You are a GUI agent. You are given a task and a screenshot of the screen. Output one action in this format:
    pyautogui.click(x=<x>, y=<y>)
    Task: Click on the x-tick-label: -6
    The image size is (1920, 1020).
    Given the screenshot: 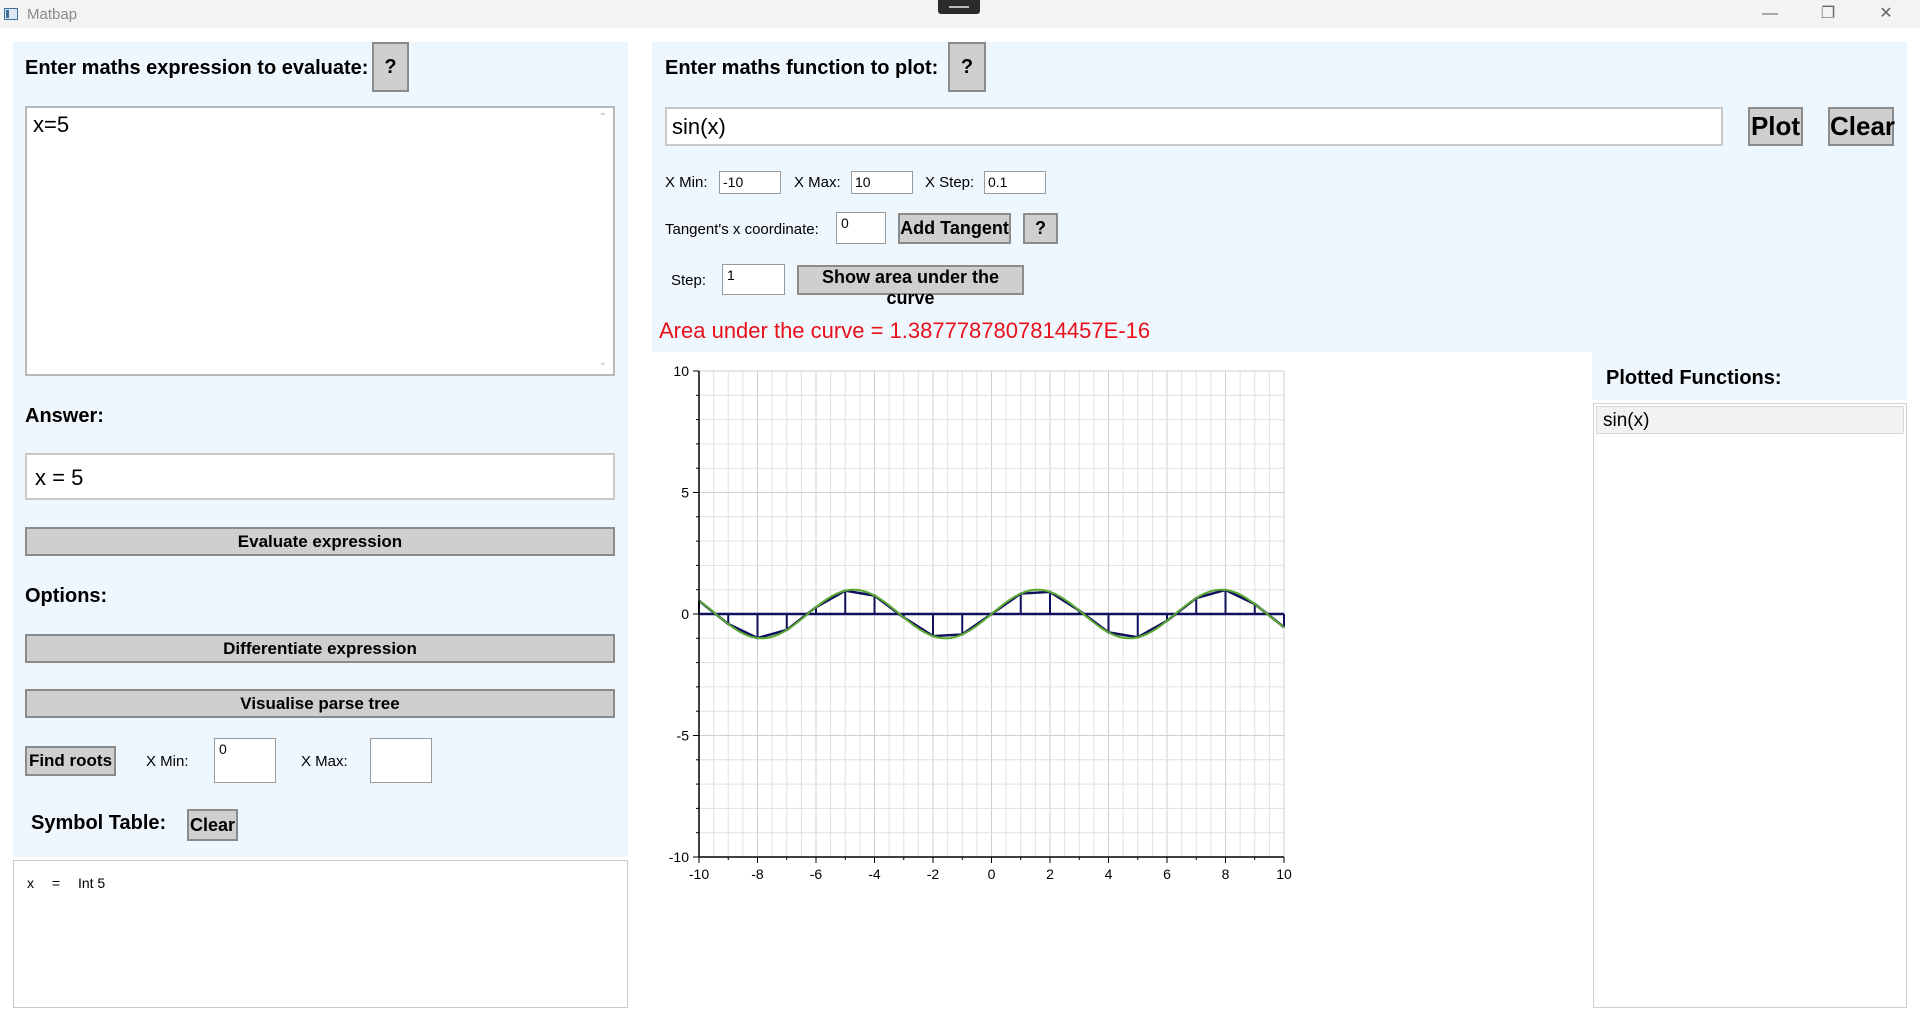 What is the action you would take?
    pyautogui.click(x=816, y=874)
    